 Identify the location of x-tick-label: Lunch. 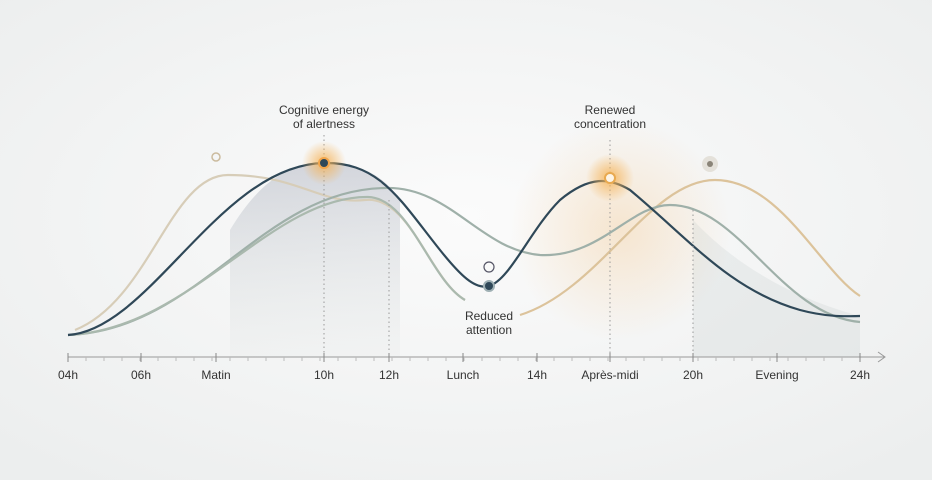
(463, 375).